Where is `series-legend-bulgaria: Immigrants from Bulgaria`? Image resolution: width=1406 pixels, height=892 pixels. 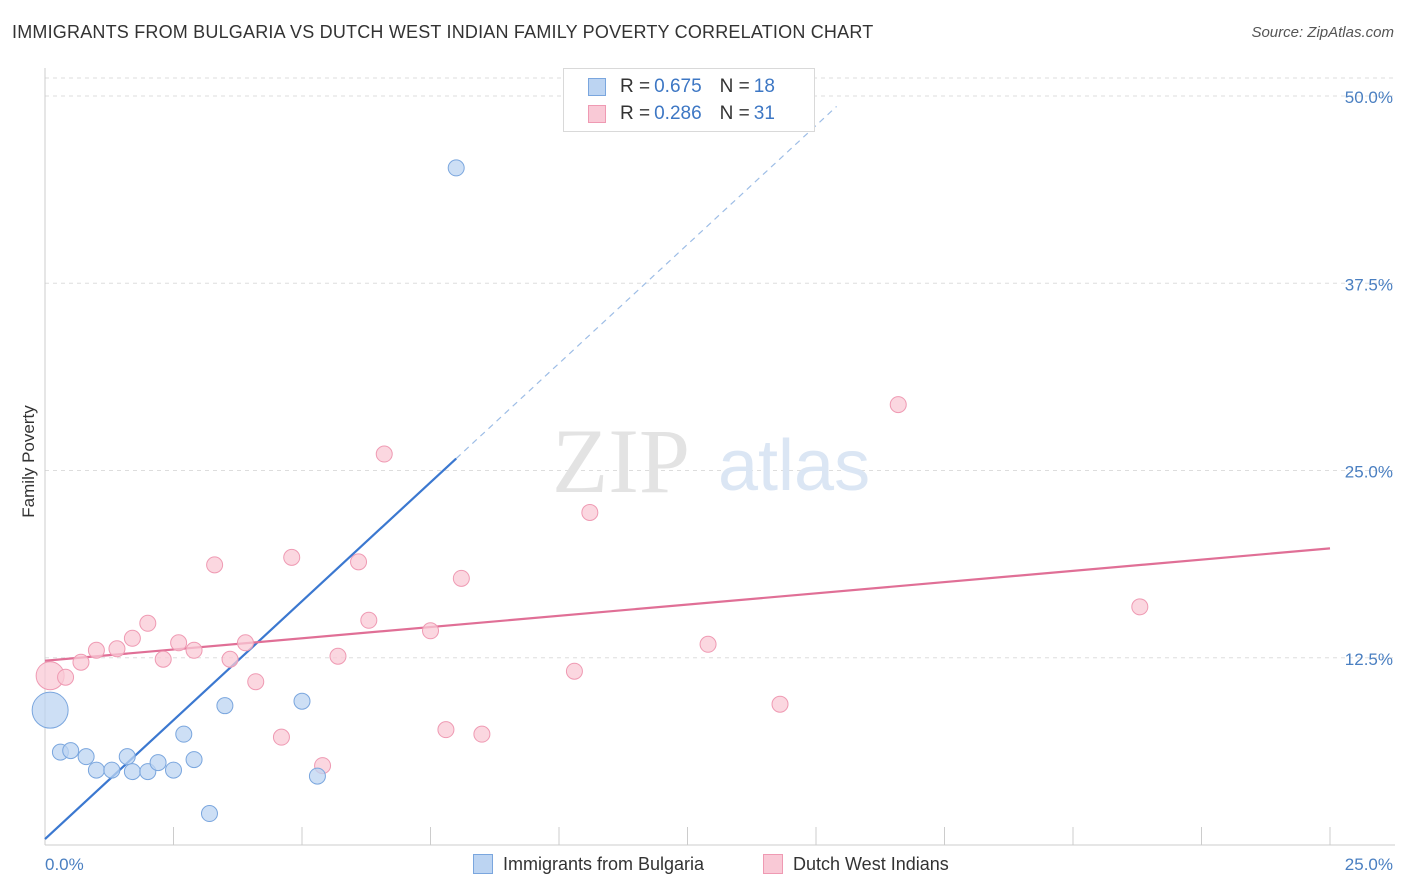
series-legend-bulgaria: Immigrants from Bulgaria is located at coordinates (588, 864).